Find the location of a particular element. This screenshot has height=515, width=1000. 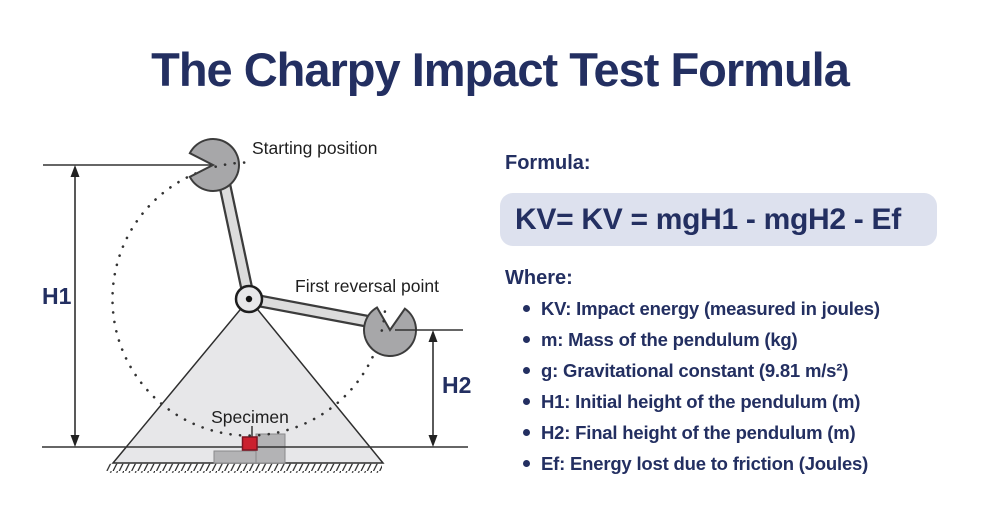

swing-arc is located at coordinates (247, 301).